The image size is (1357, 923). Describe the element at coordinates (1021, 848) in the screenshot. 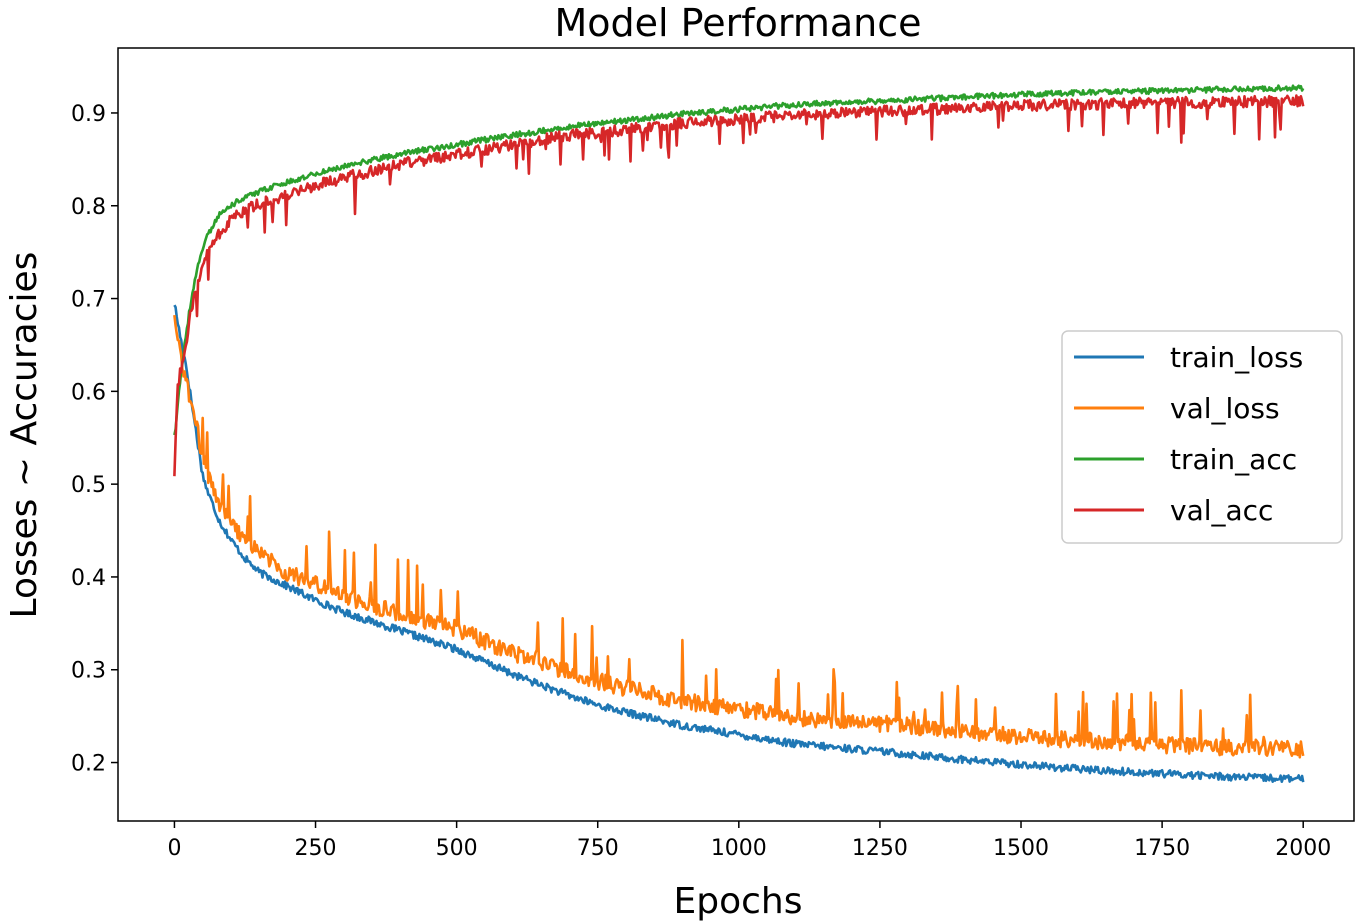

I see `x-tick-label: 1500` at that location.